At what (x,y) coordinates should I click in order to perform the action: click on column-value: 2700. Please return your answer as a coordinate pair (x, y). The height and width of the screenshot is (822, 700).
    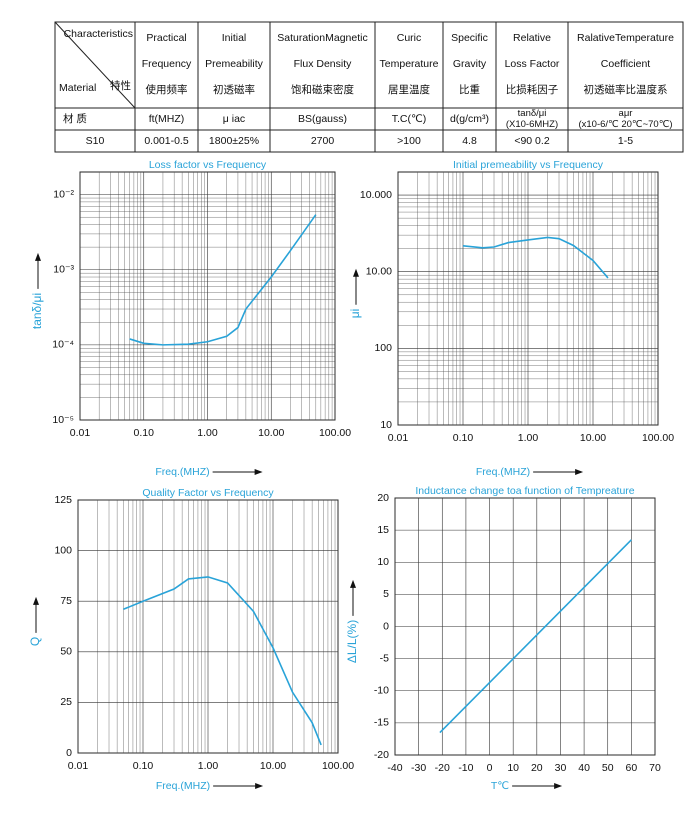
    Looking at the image, I should click on (323, 141).